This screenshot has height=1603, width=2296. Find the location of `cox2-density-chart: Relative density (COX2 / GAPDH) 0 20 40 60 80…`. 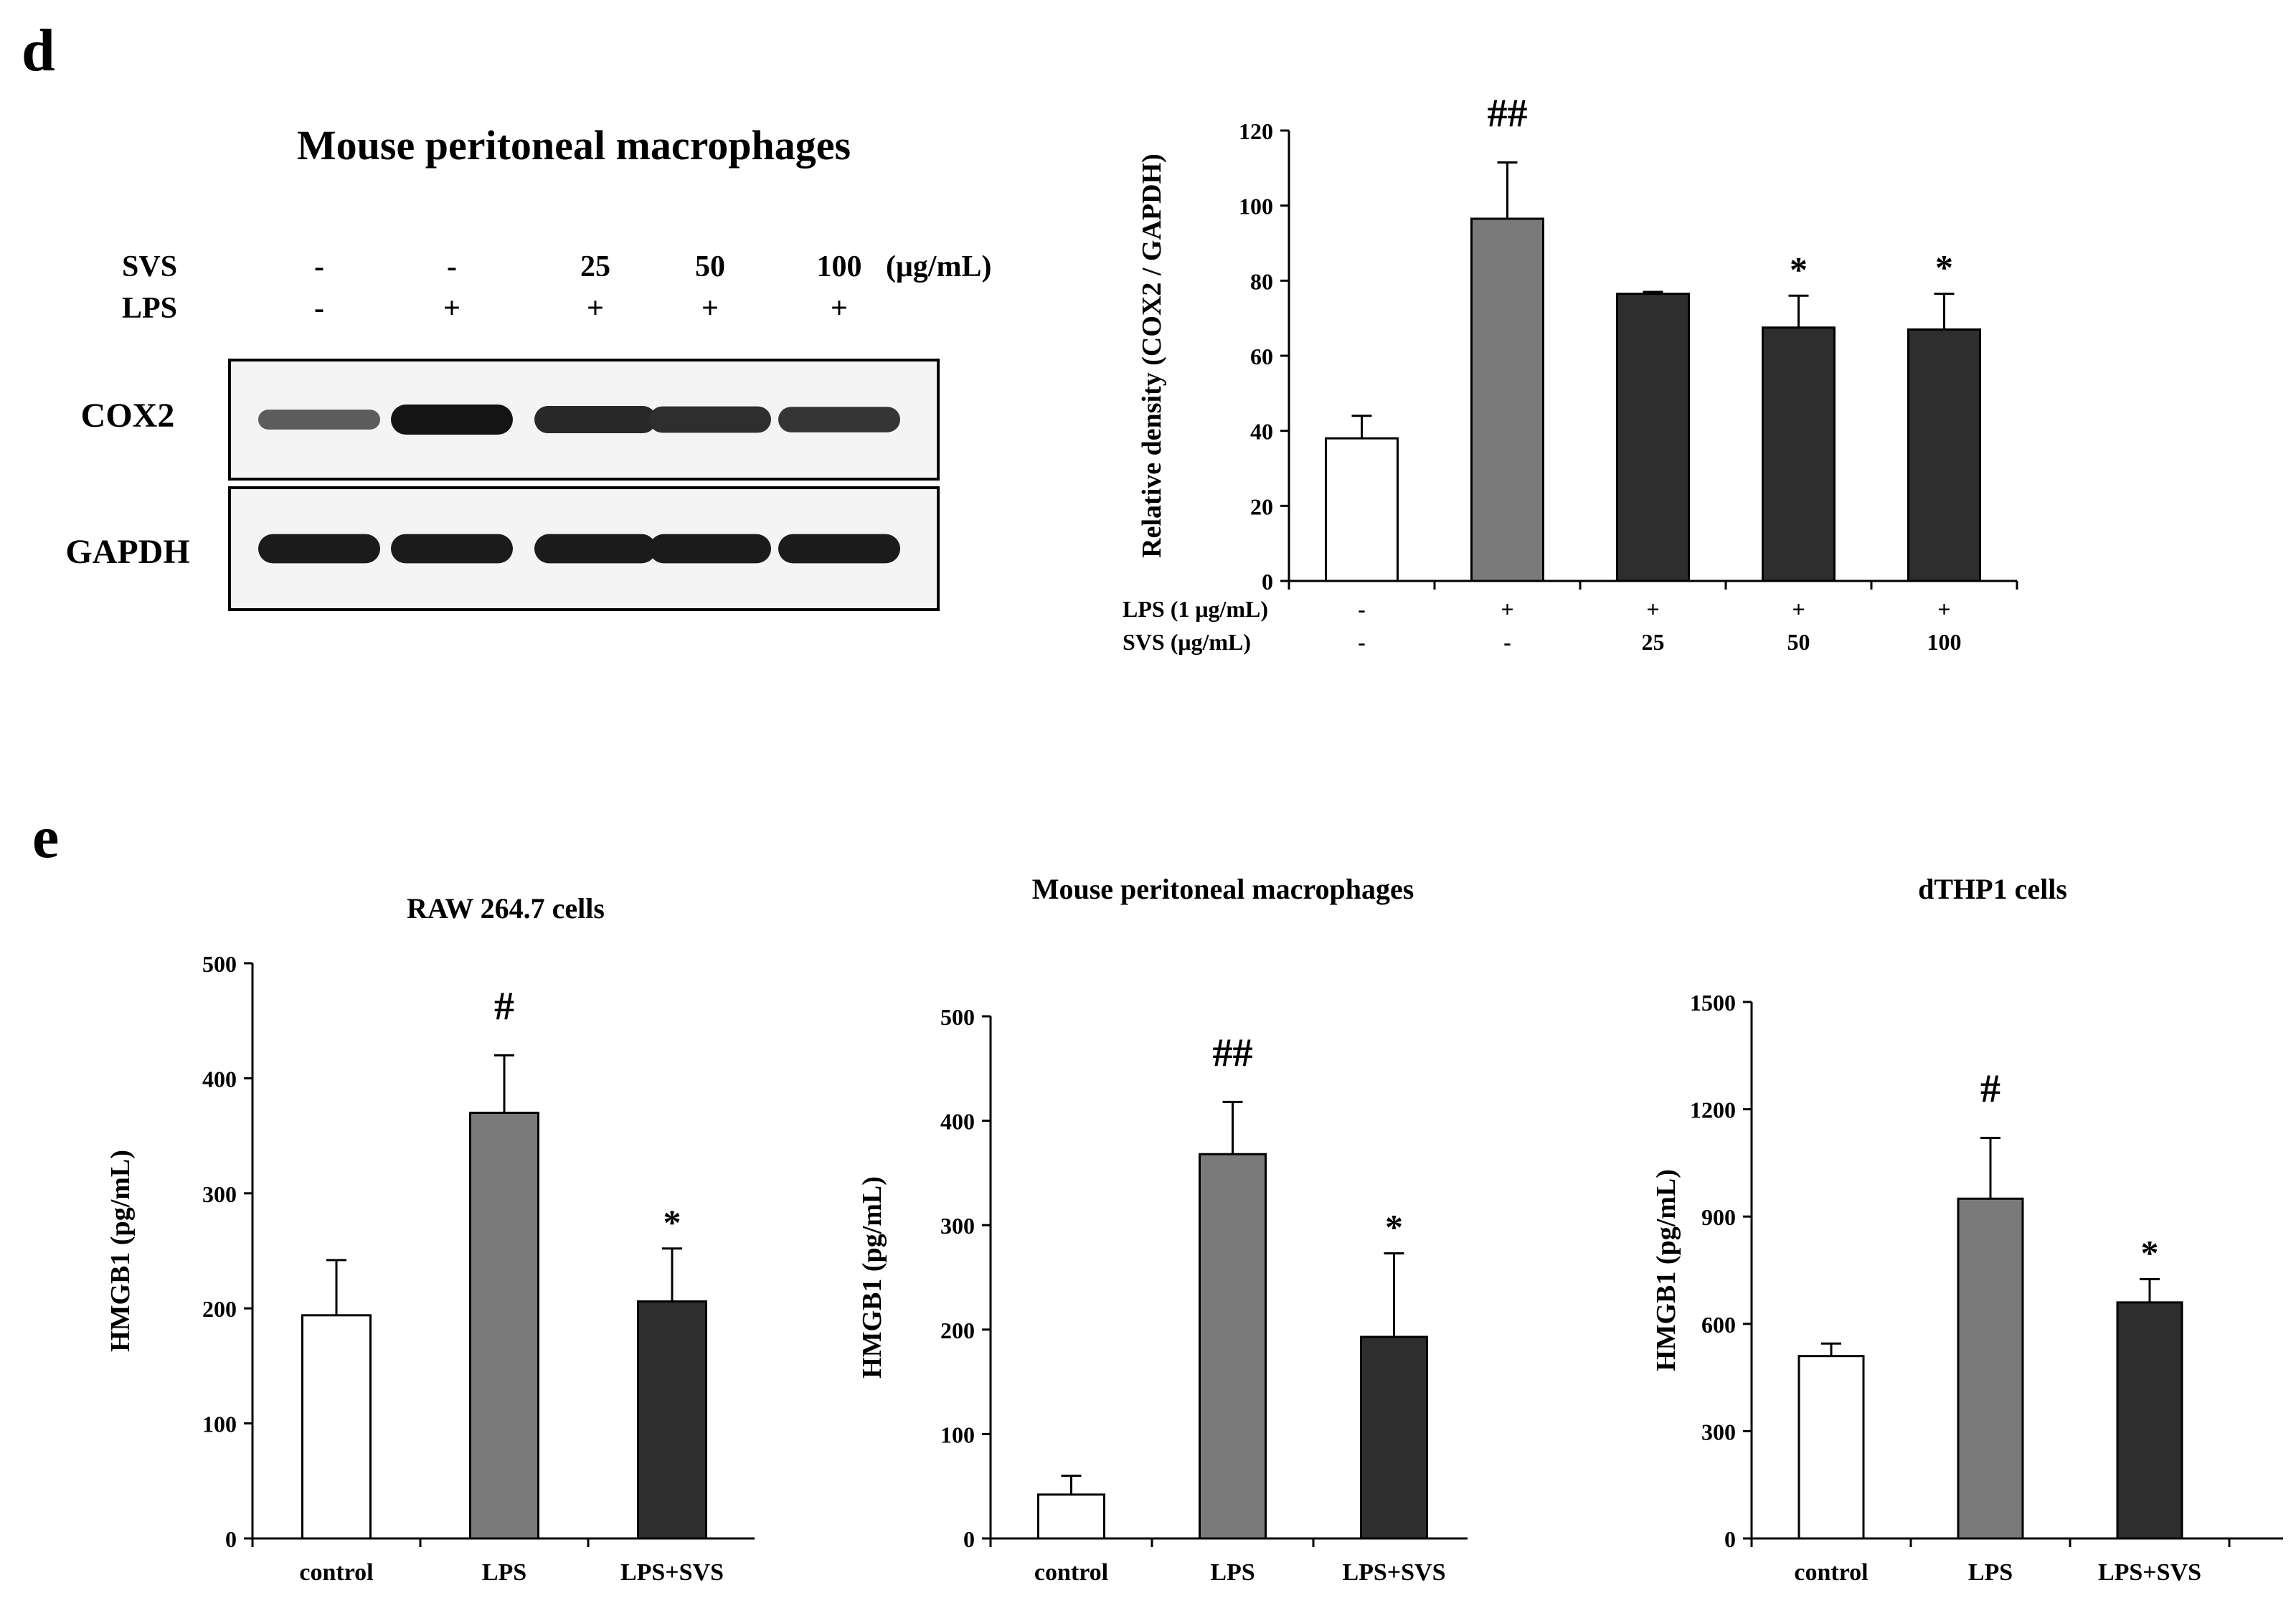

cox2-density-chart: Relative density (COX2 / GAPDH) 0 20 40 60 80… is located at coordinates (1570, 373).